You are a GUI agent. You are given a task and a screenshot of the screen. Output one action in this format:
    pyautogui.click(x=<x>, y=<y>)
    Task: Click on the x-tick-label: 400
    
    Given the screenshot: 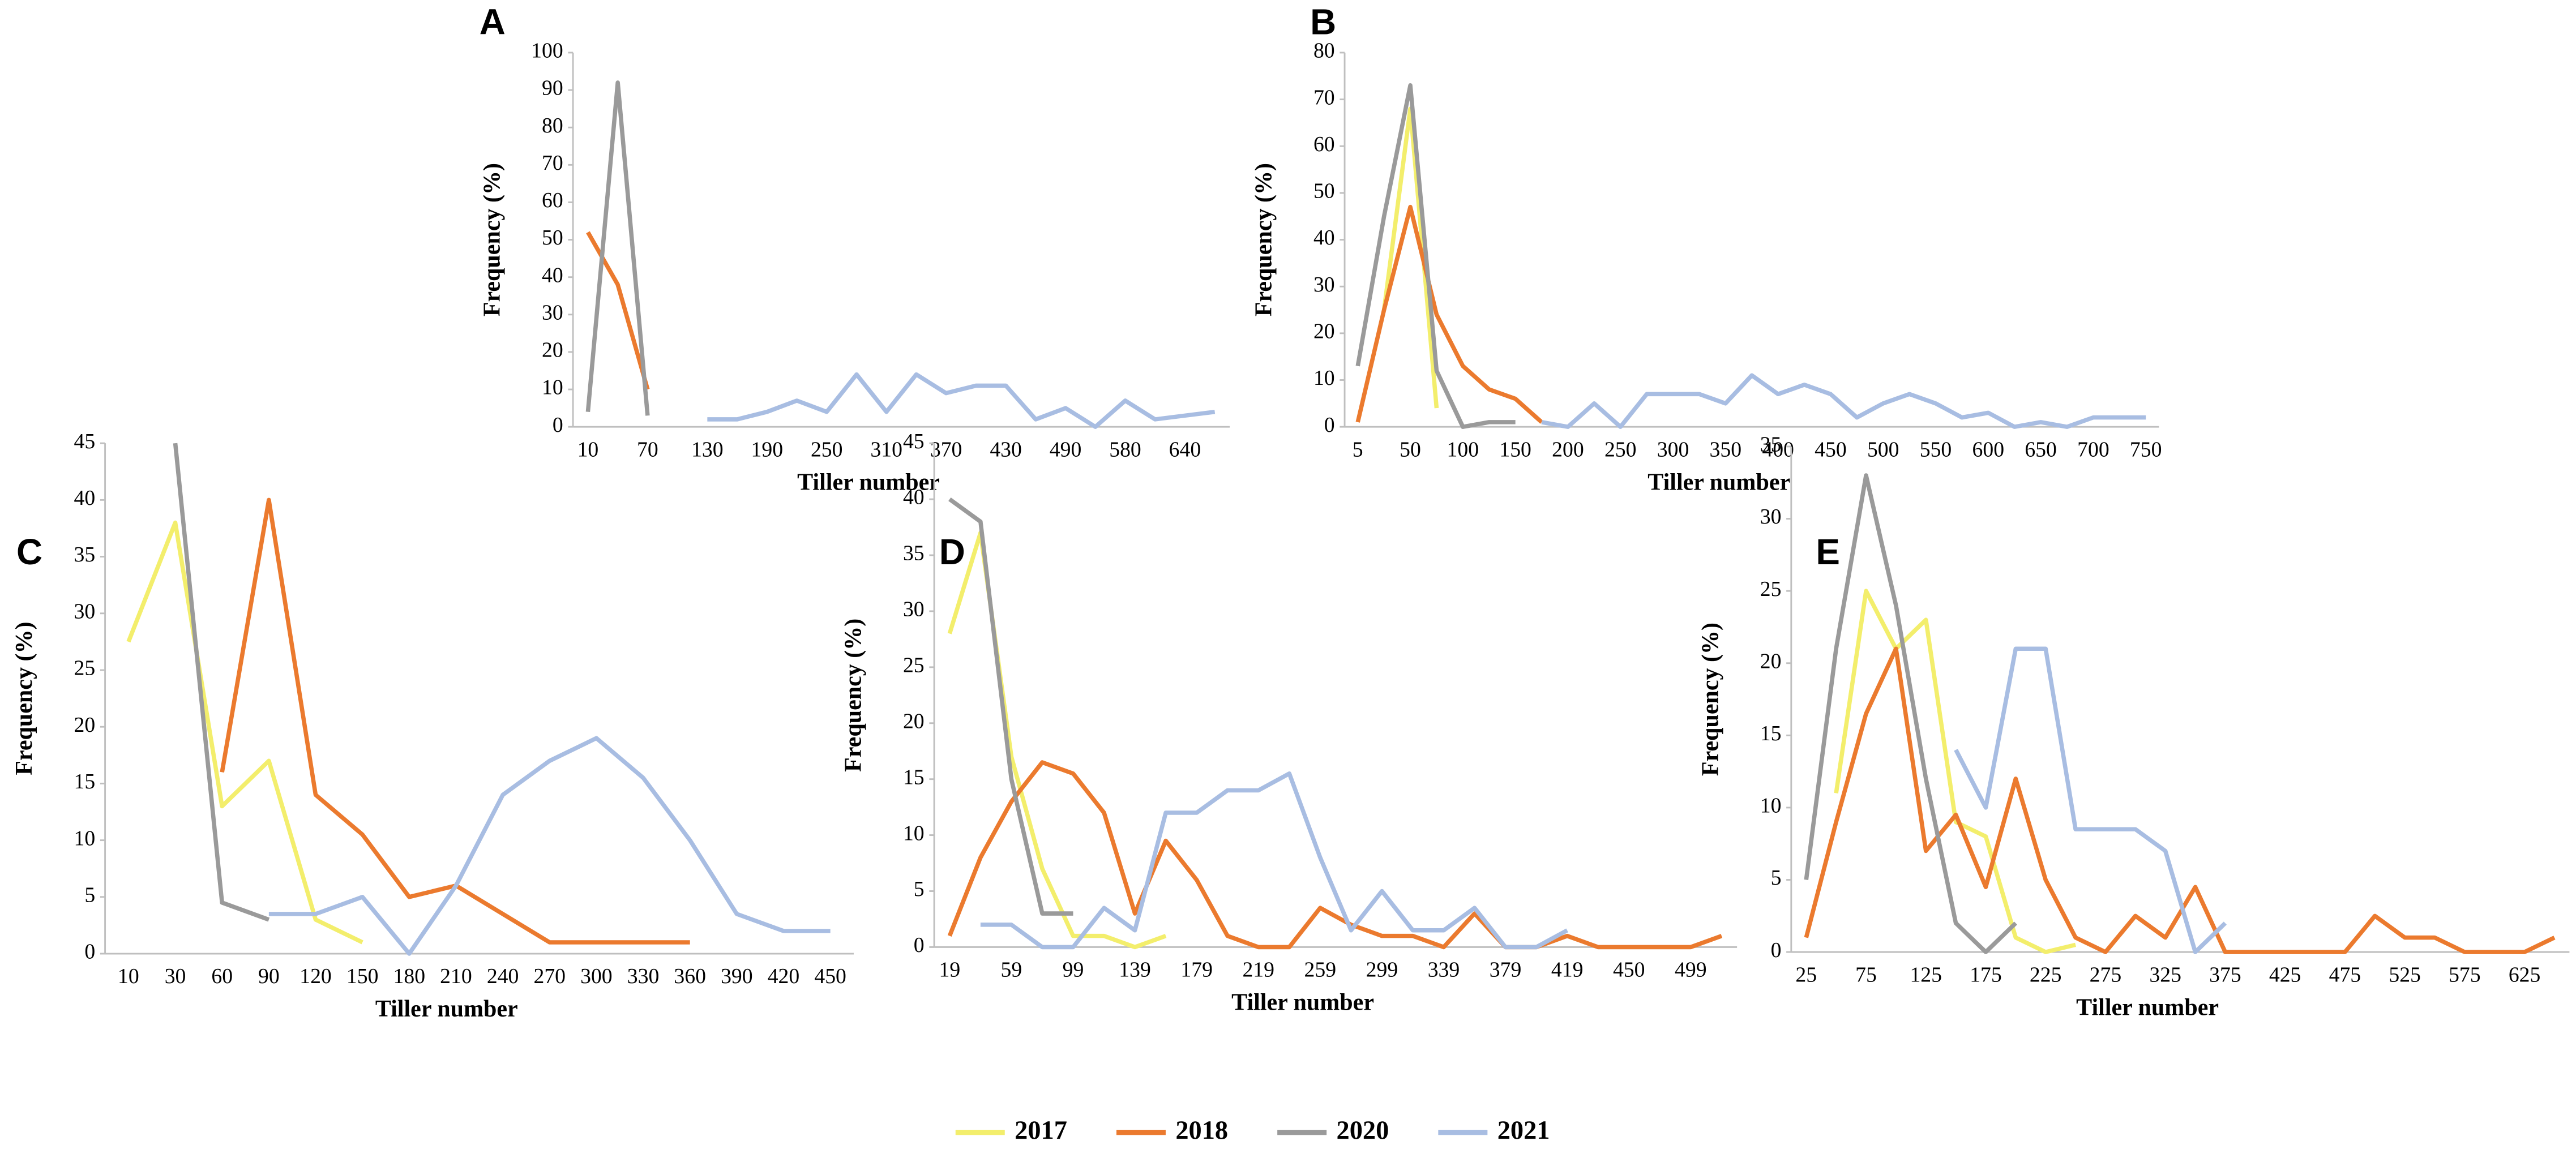 What is the action you would take?
    pyautogui.click(x=1778, y=449)
    